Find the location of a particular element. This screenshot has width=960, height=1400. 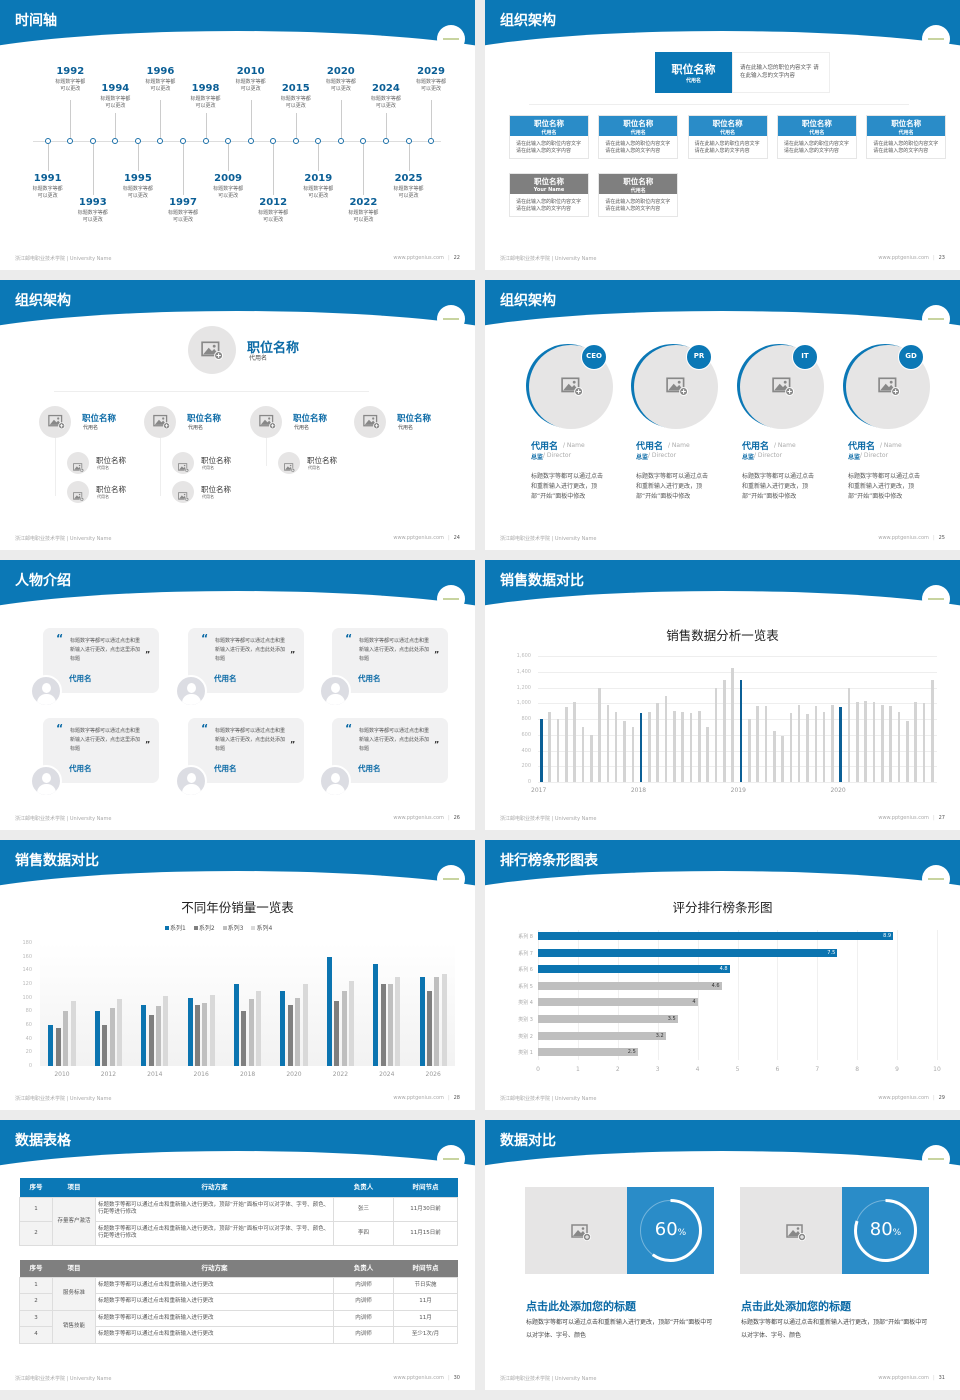

org-top-circle is located at coordinates (212, 350).